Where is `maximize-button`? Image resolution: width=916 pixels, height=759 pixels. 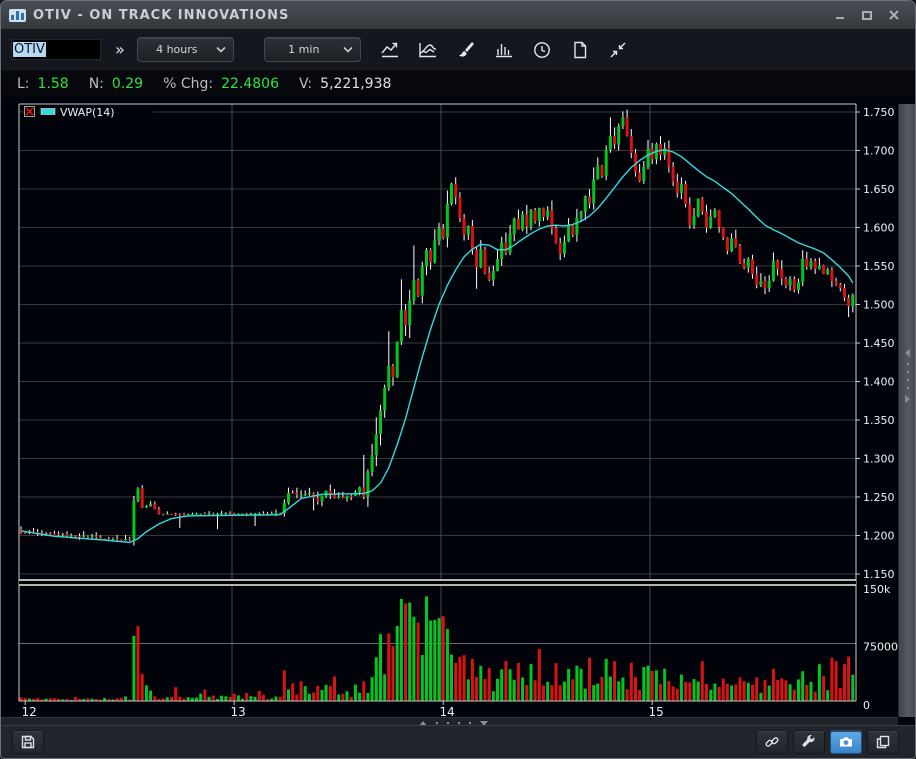
maximize-button is located at coordinates (867, 15).